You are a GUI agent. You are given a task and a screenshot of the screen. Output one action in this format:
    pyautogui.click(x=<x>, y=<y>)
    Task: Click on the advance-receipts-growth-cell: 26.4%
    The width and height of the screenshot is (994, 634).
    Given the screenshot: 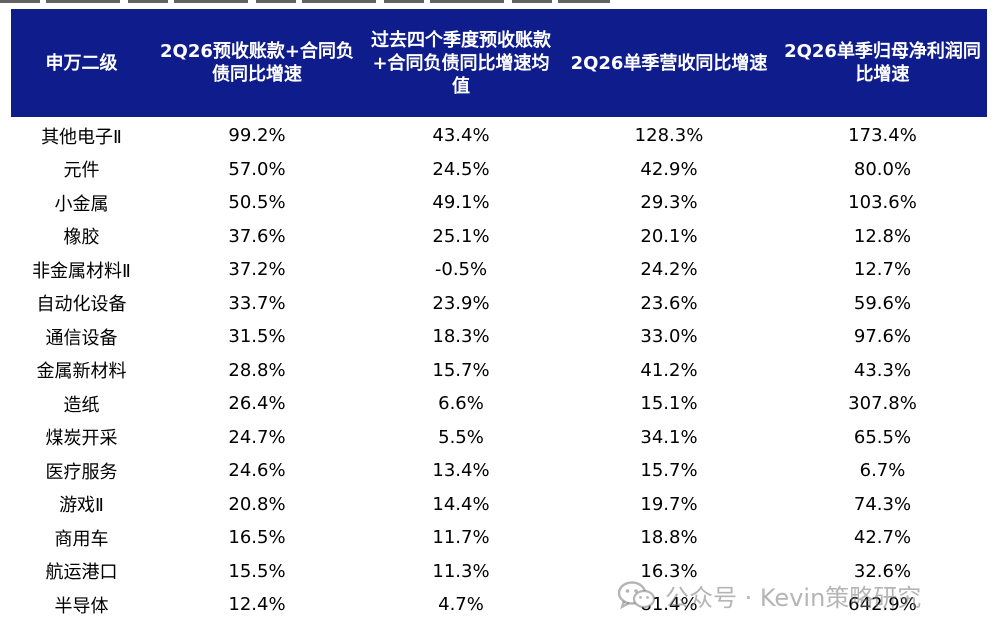 What is the action you would take?
    pyautogui.click(x=257, y=404)
    